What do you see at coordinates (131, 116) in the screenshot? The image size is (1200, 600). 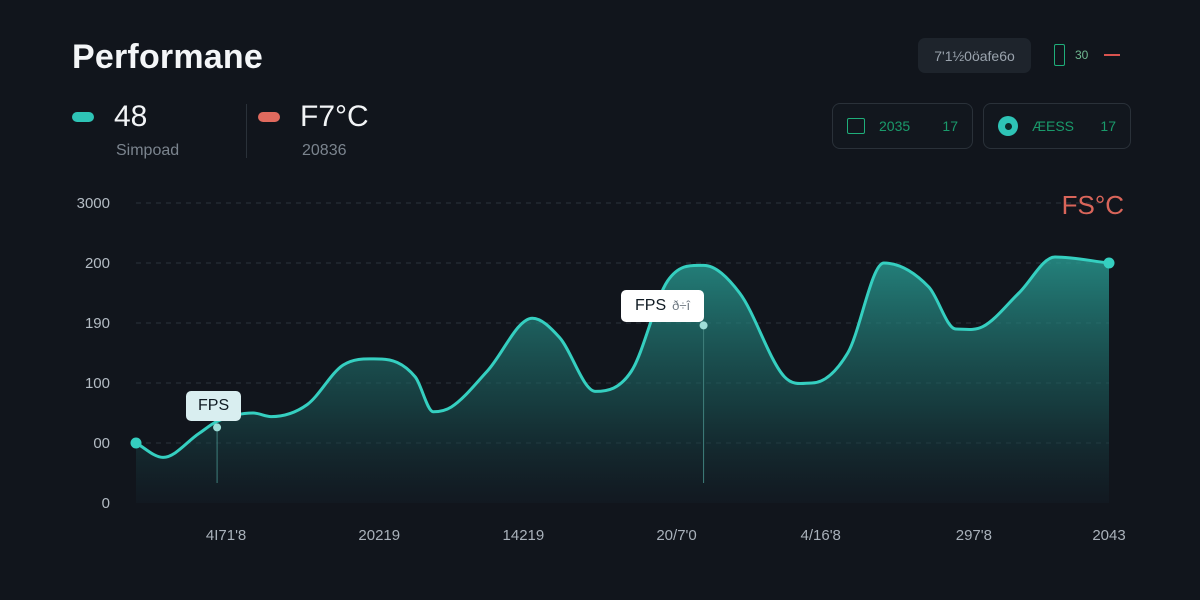 I see `fps-value: 48` at bounding box center [131, 116].